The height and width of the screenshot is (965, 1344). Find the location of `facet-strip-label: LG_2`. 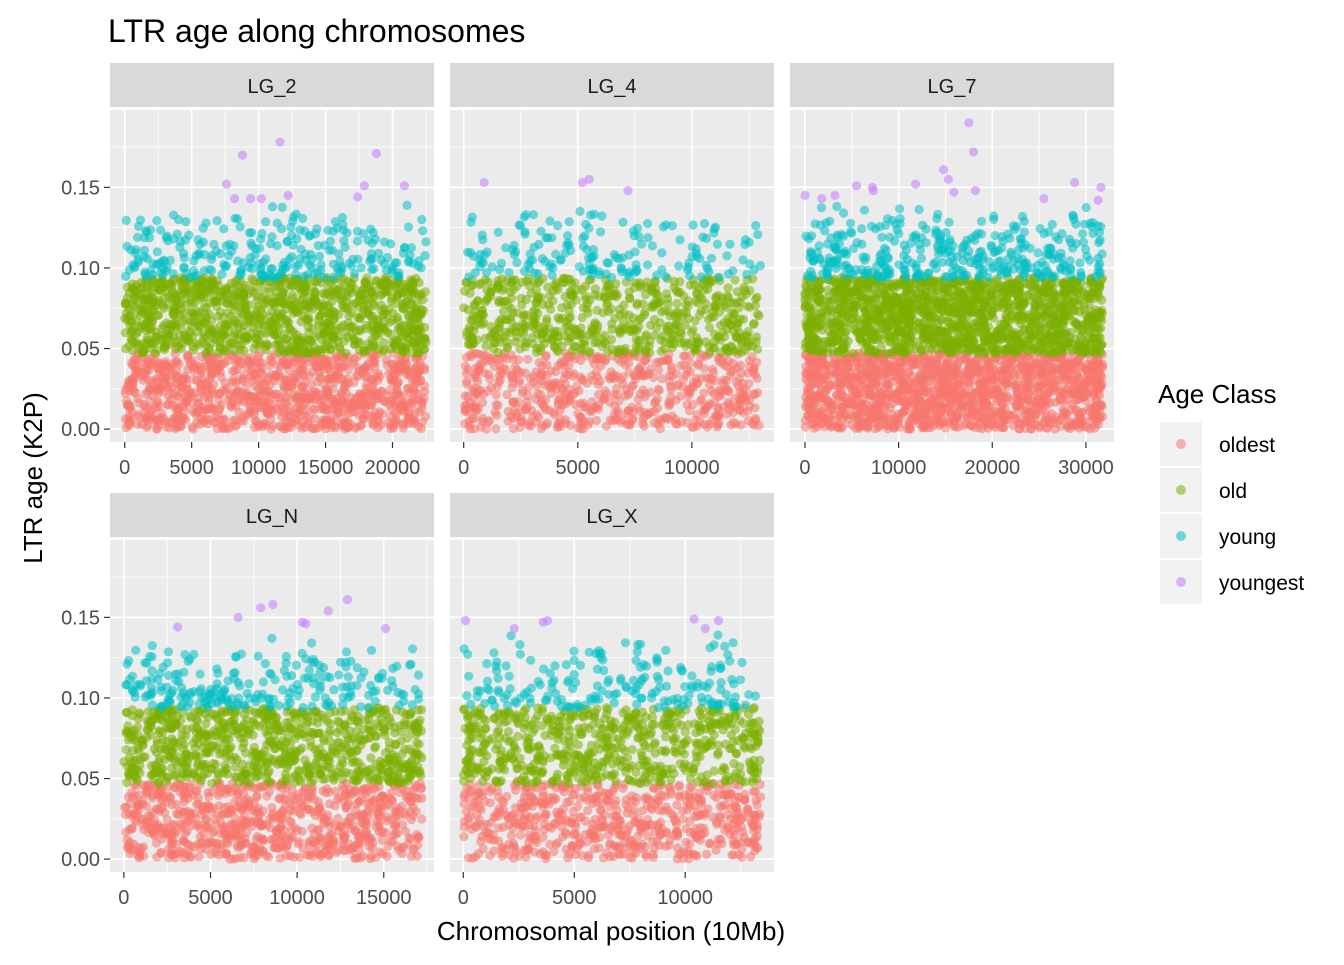

facet-strip-label: LG_2 is located at coordinates (272, 87).